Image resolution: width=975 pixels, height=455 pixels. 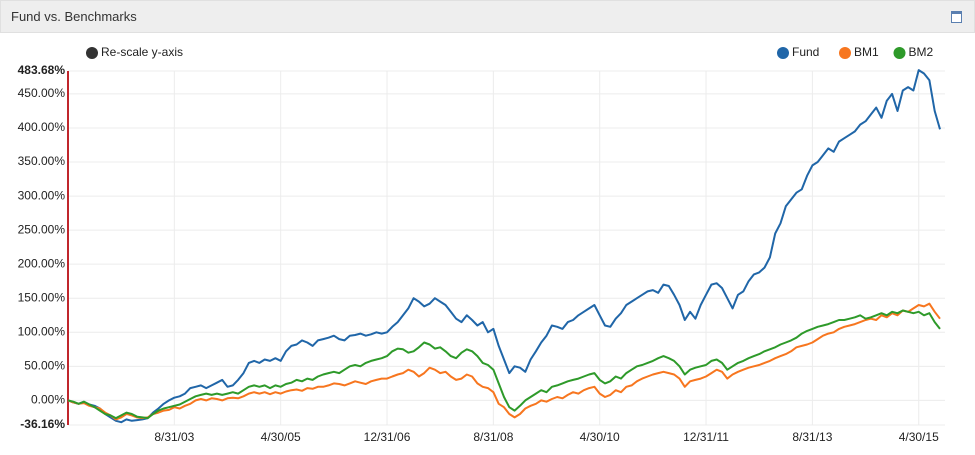 I want to click on y-tick-label: 400.00%, so click(x=42, y=127).